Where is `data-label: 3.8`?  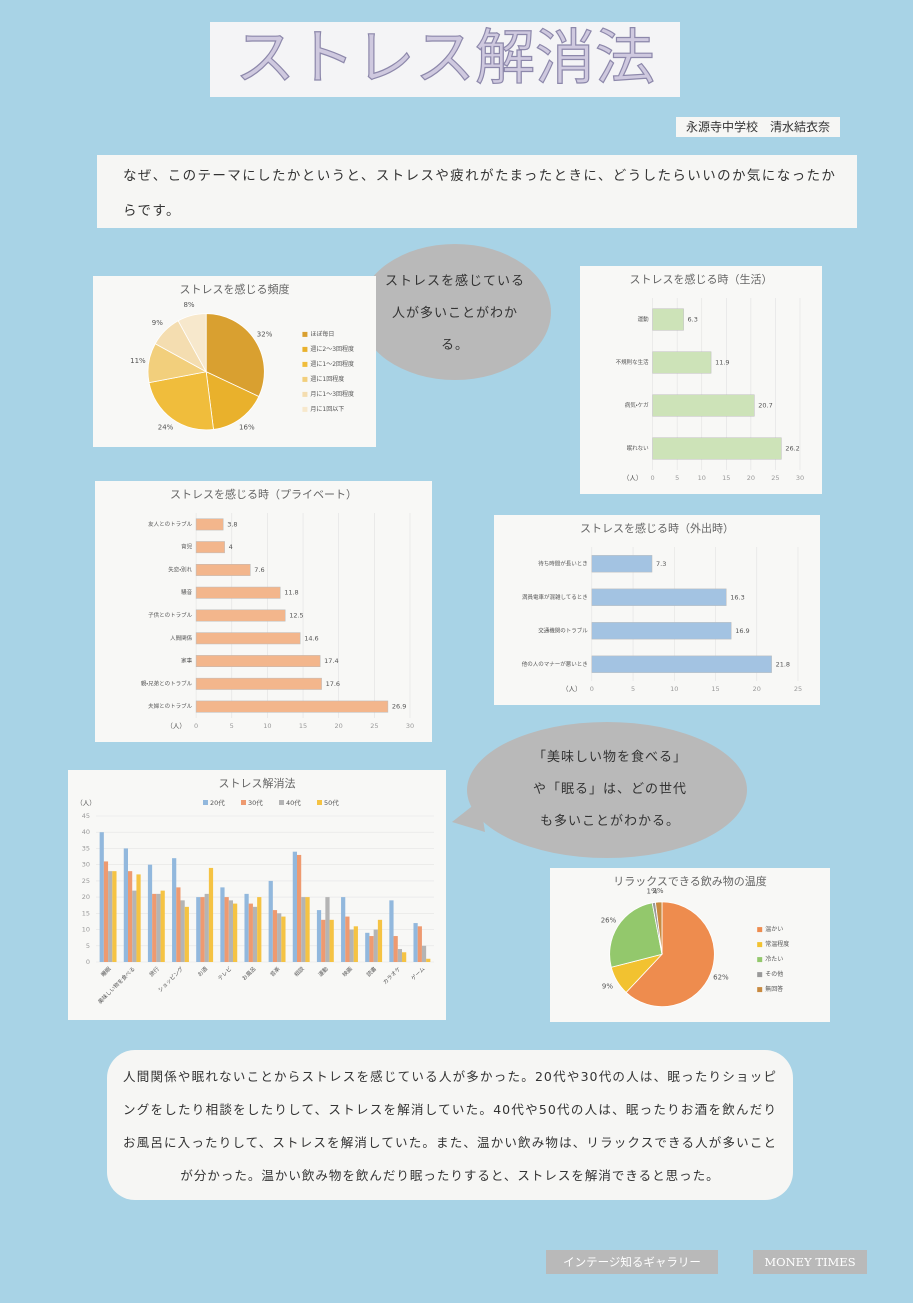
data-label: 3.8 is located at coordinates (232, 524).